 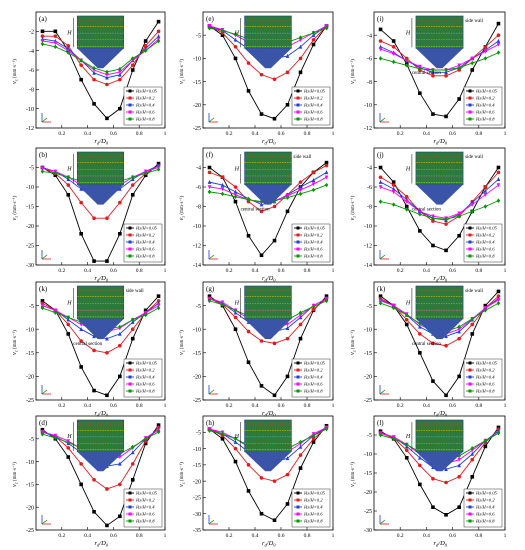 What do you see at coordinates (145, 391) in the screenshot?
I see `legend-entry: Hz/H=0.8` at bounding box center [145, 391].